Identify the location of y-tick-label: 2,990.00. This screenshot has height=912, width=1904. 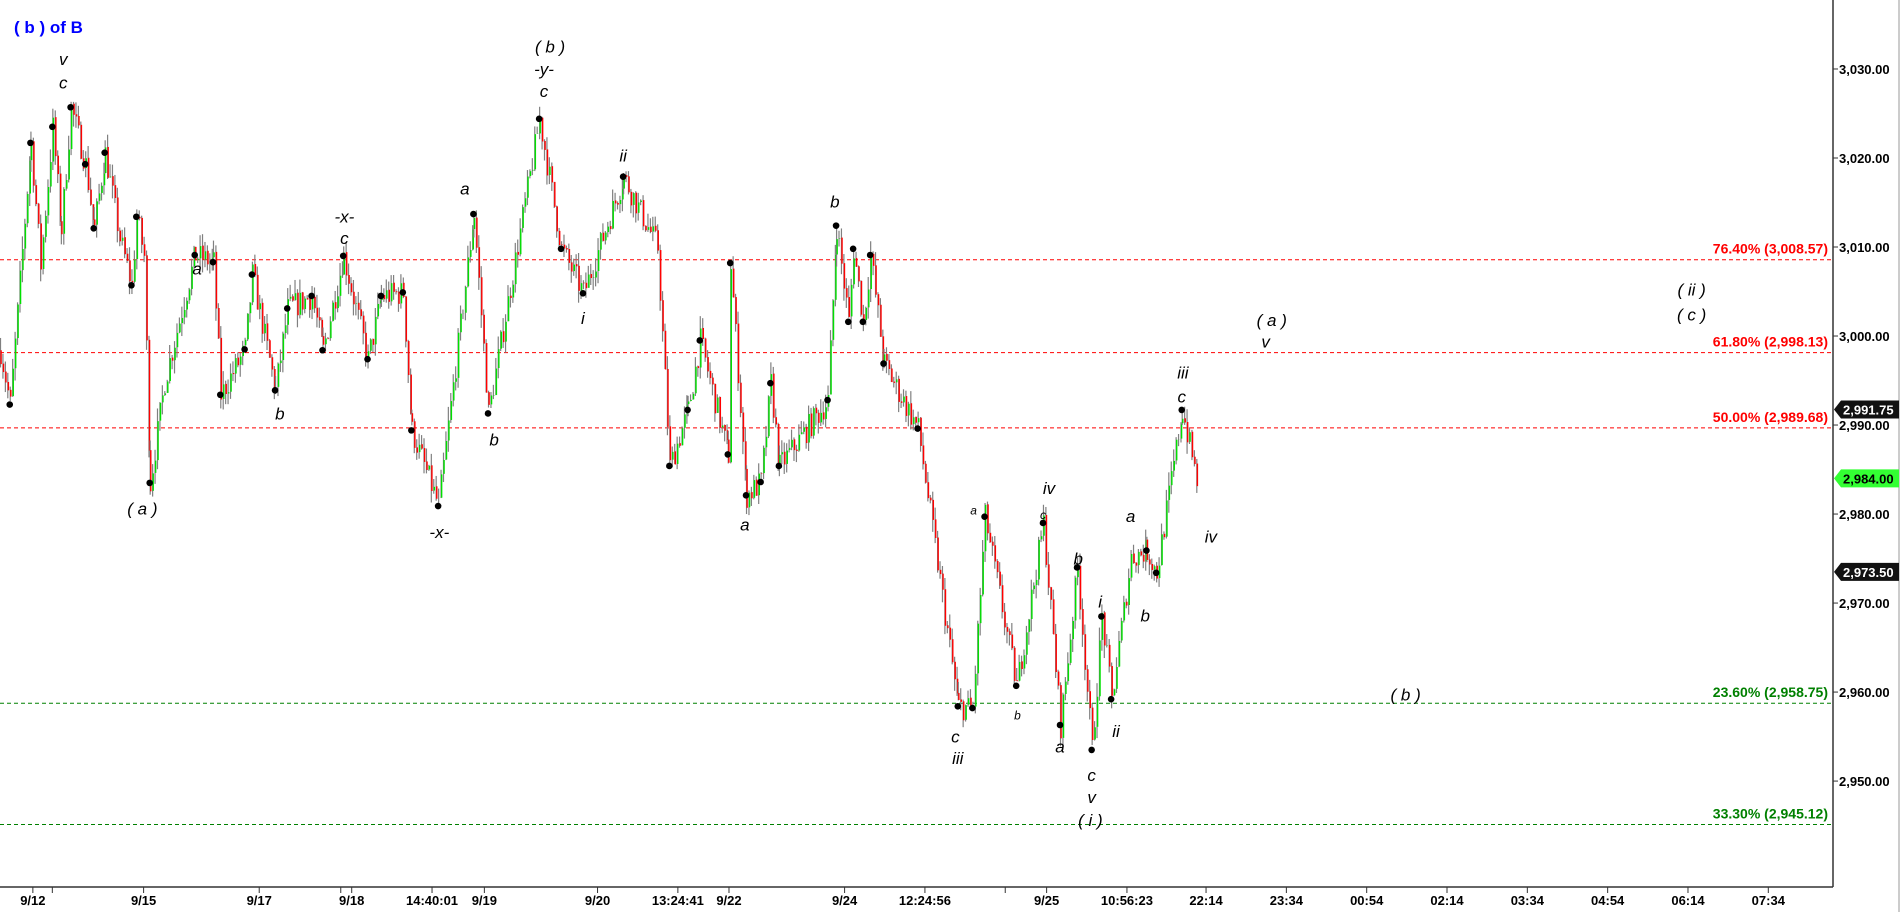
(1864, 425).